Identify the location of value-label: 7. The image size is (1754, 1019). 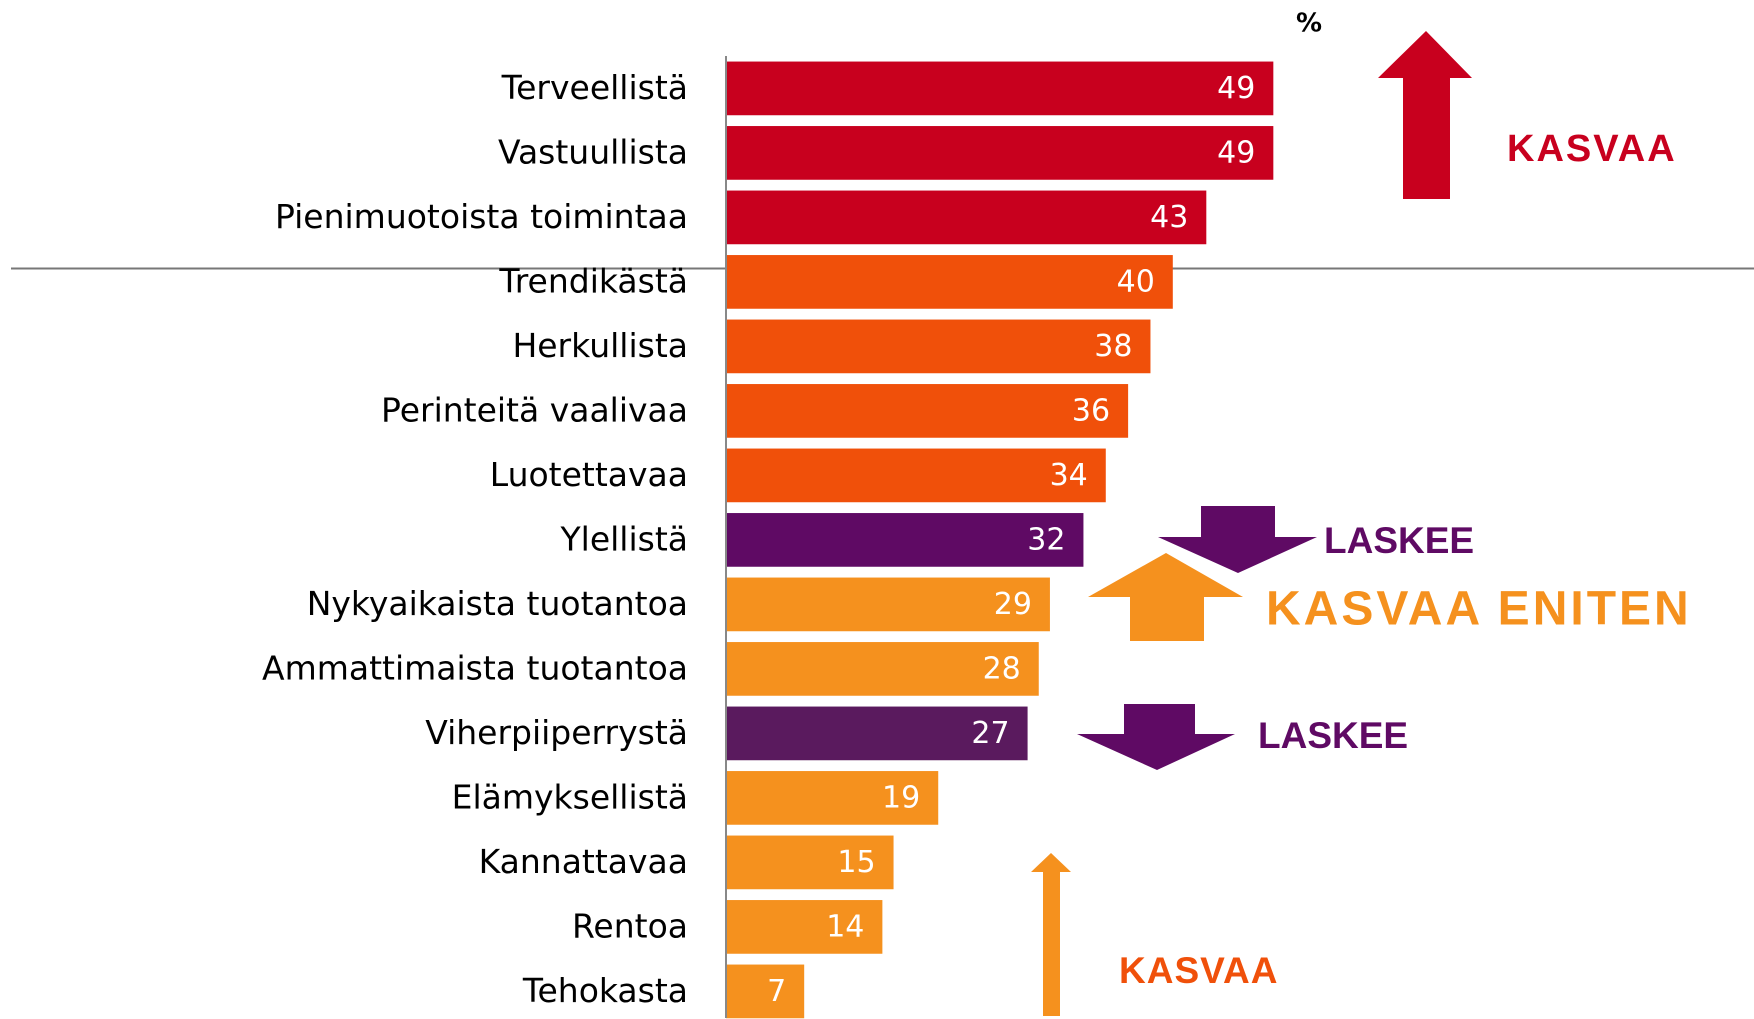
(776, 991).